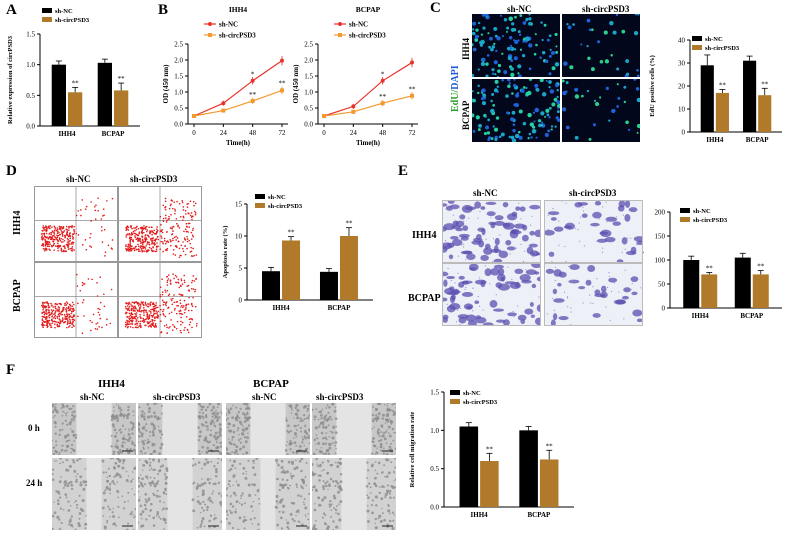 The width and height of the screenshot is (790, 540). Describe the element at coordinates (368, 143) in the screenshot. I see `x-axis-label: Time(h)` at that location.